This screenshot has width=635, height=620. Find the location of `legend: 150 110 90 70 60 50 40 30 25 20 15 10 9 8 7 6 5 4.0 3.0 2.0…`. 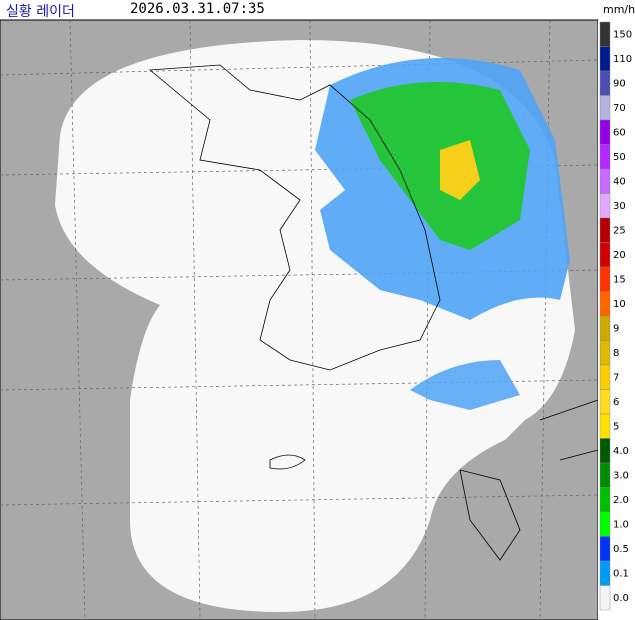

legend: 150 110 90 70 60 50 40 30 25 20 15 10 9 8 7 6 5 4.0 3.0 2.0… is located at coordinates (615, 316).